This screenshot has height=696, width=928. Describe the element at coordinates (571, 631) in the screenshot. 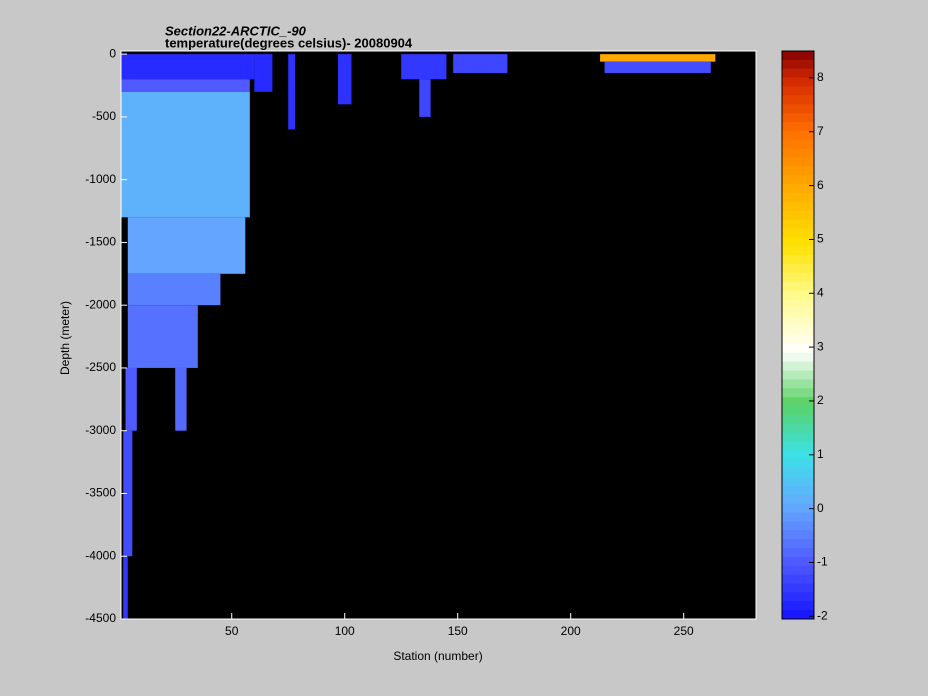

I see `x-tick-label: 200` at that location.